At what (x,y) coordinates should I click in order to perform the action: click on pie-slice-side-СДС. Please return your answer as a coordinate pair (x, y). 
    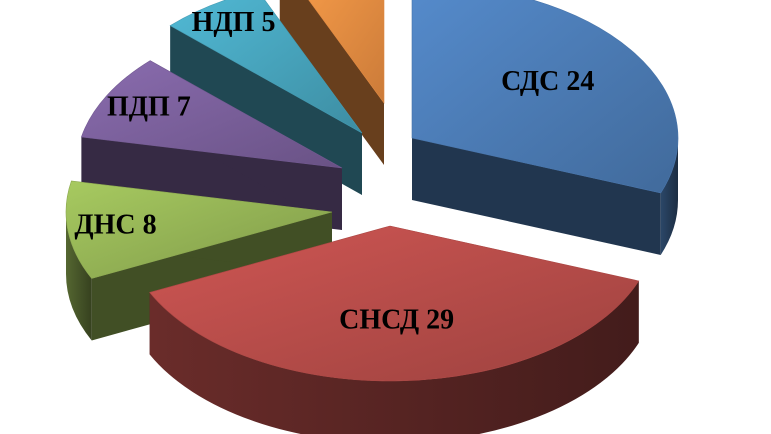
    Looking at the image, I should click on (669, 196).